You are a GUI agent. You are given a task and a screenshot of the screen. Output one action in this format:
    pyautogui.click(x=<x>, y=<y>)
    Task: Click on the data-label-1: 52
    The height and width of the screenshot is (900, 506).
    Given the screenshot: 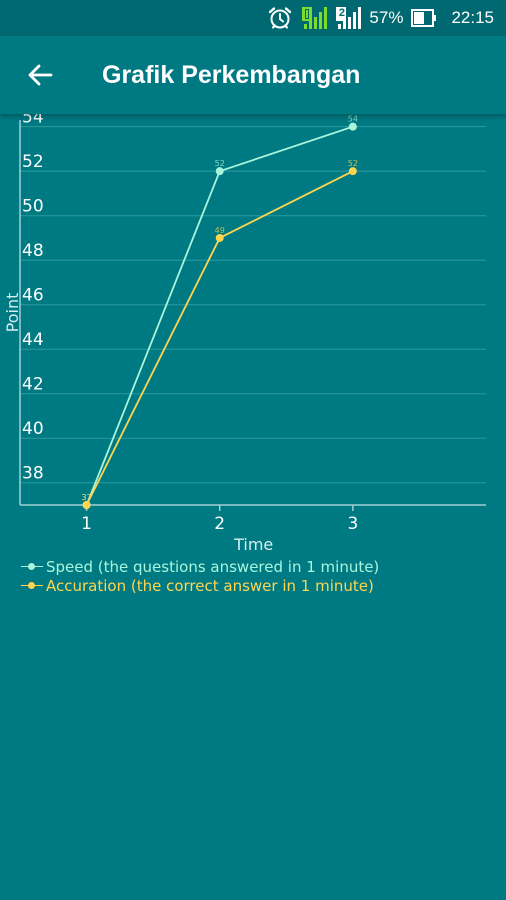 What is the action you would take?
    pyautogui.click(x=353, y=163)
    